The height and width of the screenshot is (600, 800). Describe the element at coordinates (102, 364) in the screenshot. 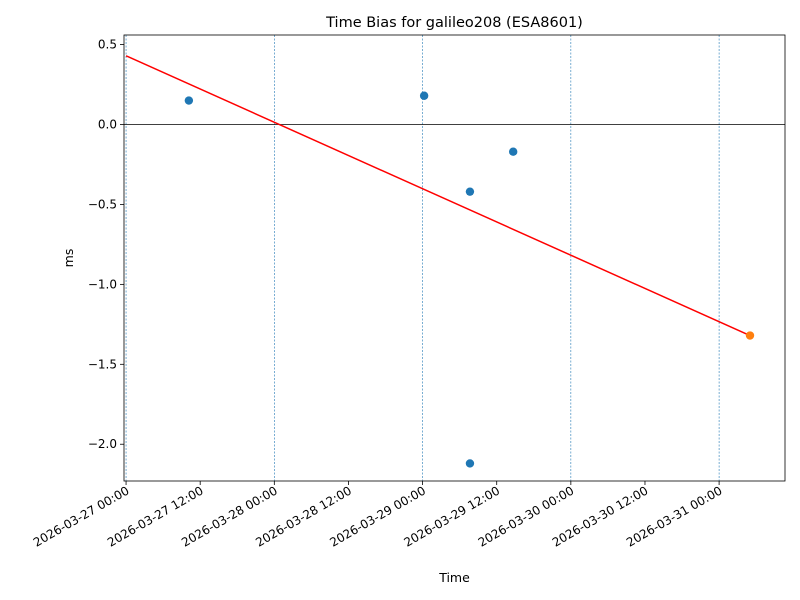

I see `y-tick-label: −1.5` at that location.